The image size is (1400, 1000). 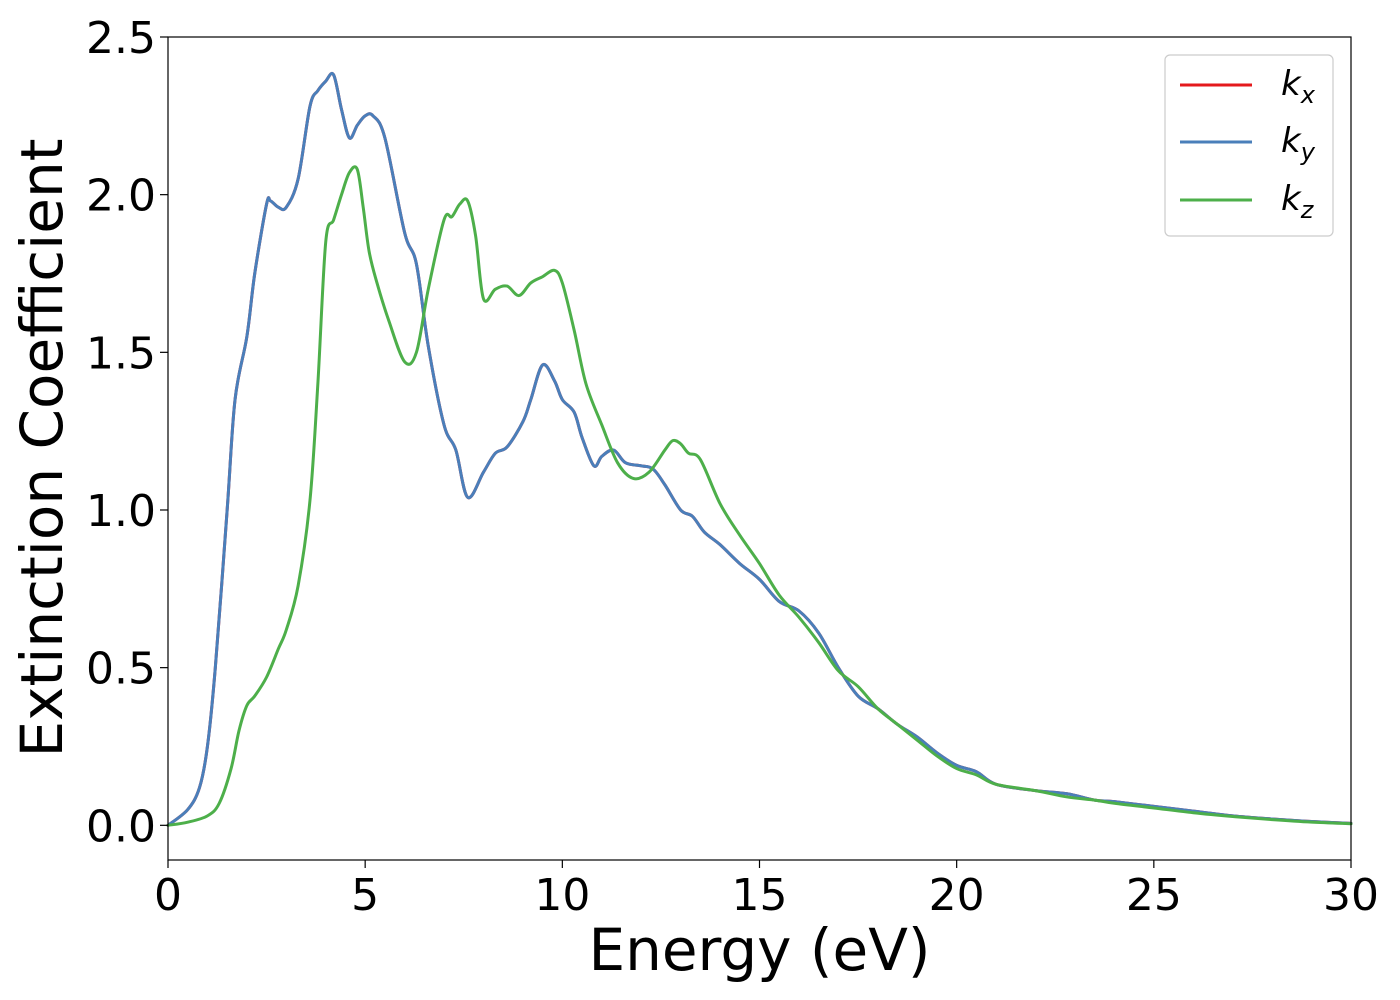 I want to click on y-tick-label: 2.5, so click(x=121, y=38).